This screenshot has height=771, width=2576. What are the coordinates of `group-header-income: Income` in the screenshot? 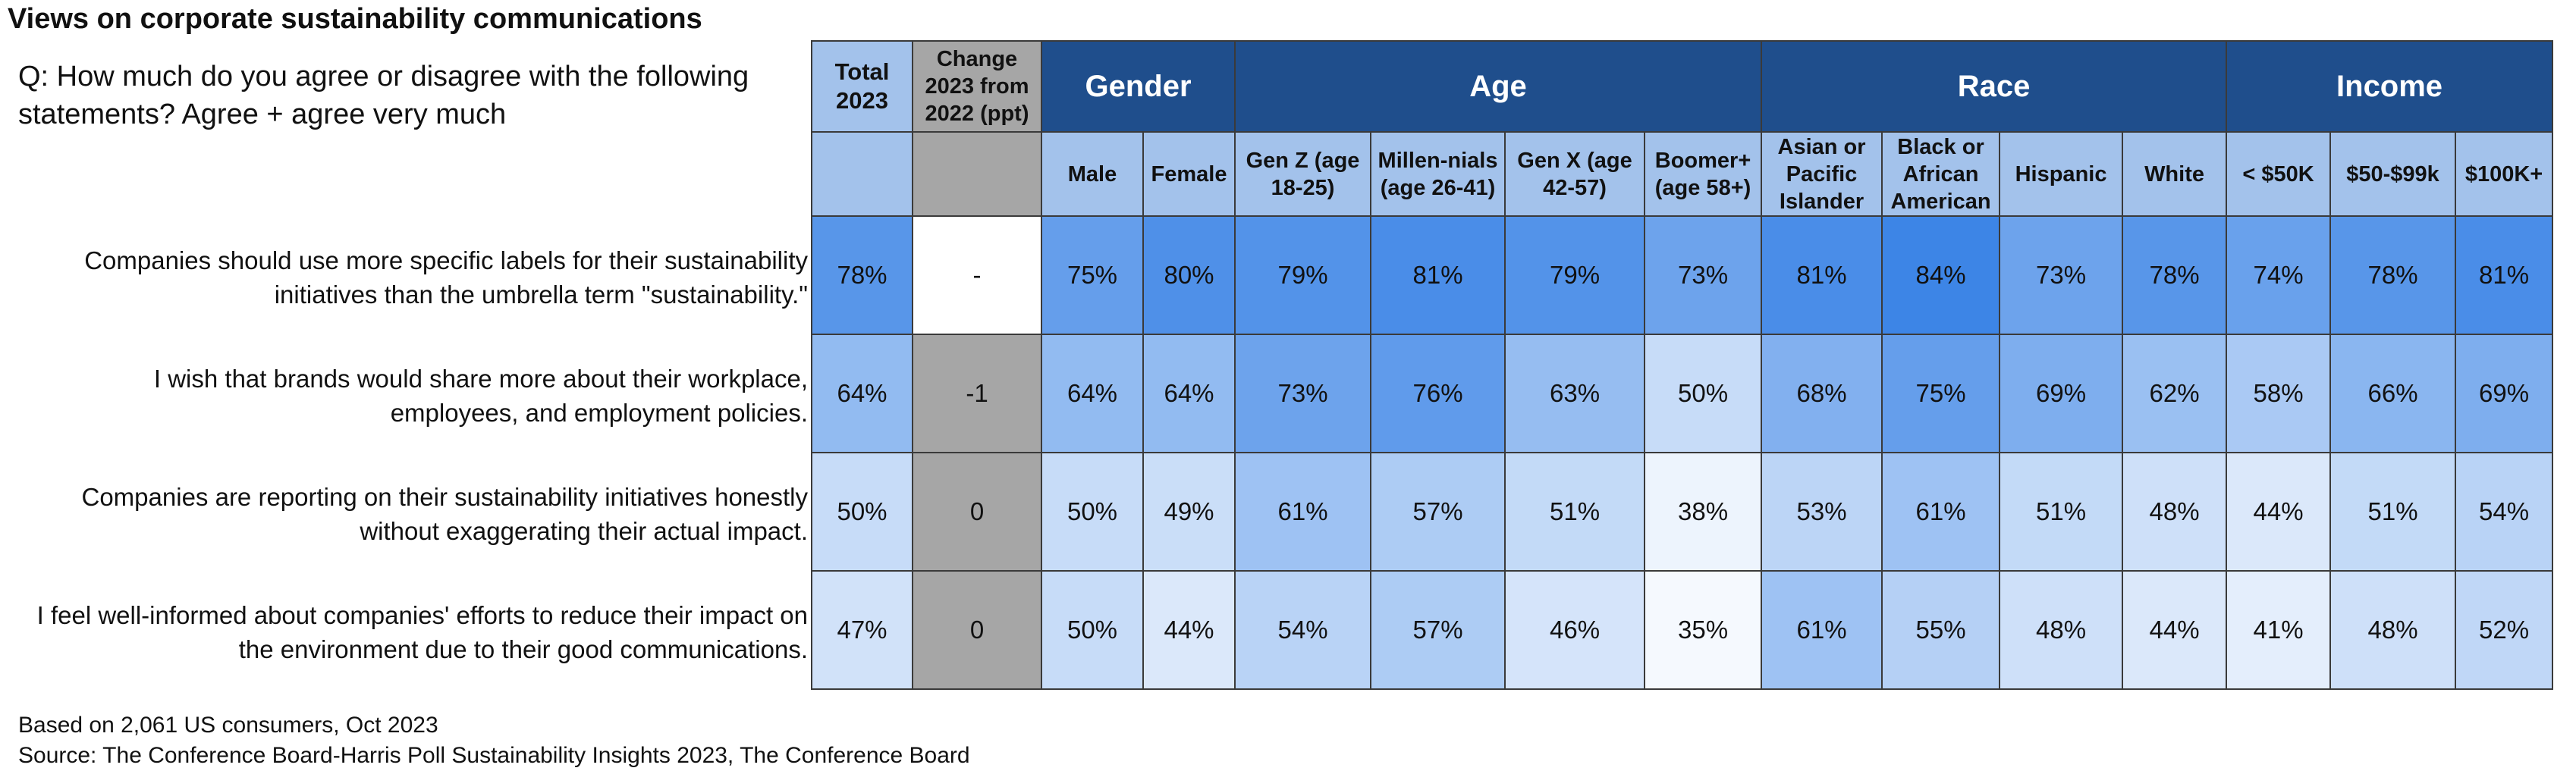 It's located at (2390, 87).